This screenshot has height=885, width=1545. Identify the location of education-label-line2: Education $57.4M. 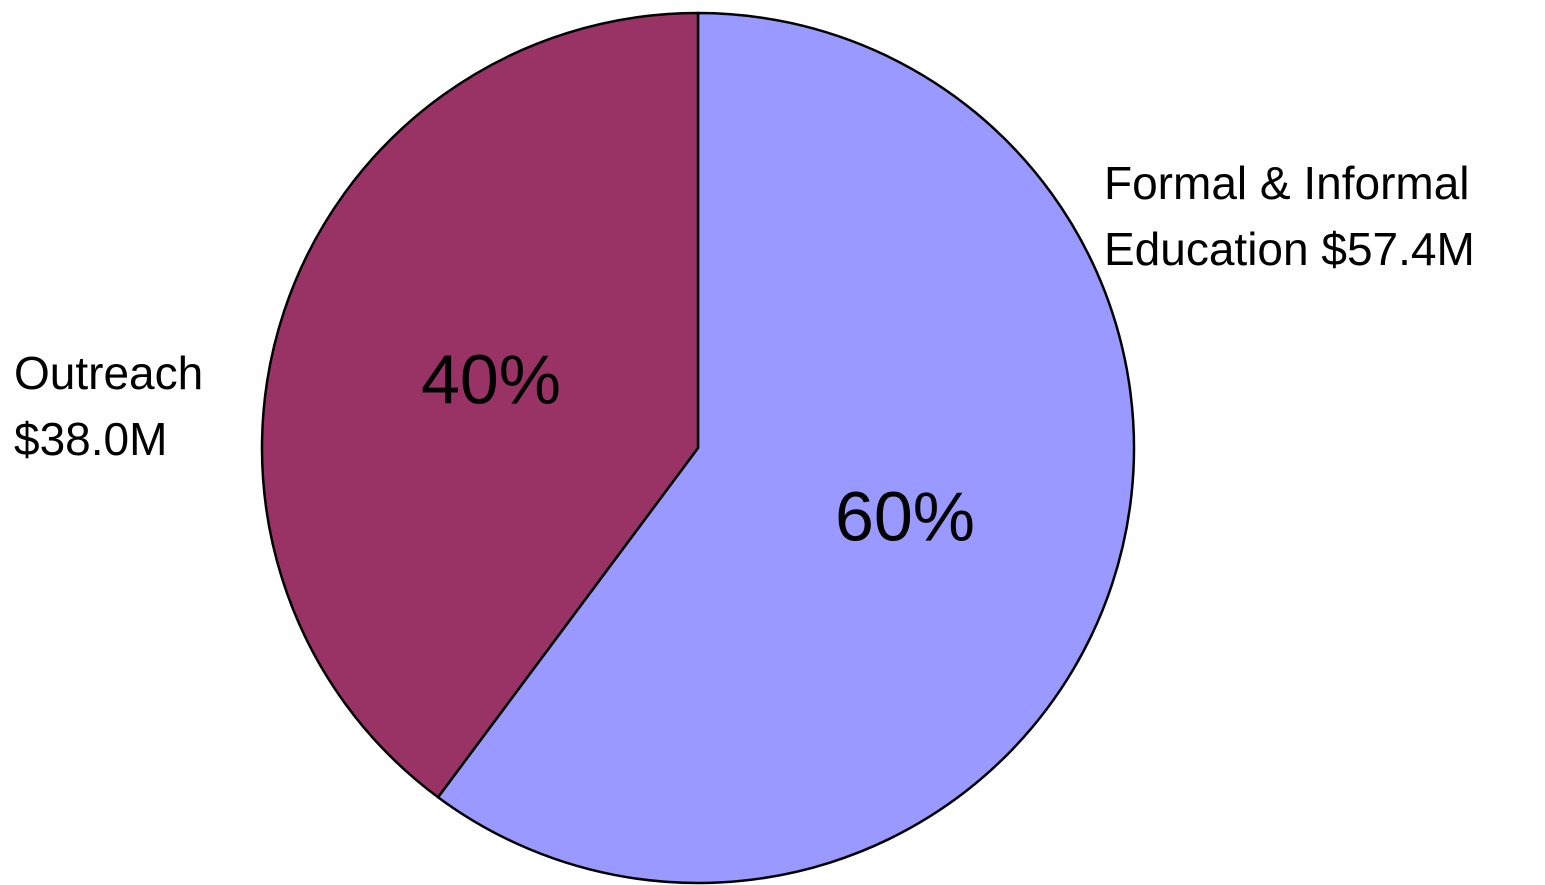
(1289, 249).